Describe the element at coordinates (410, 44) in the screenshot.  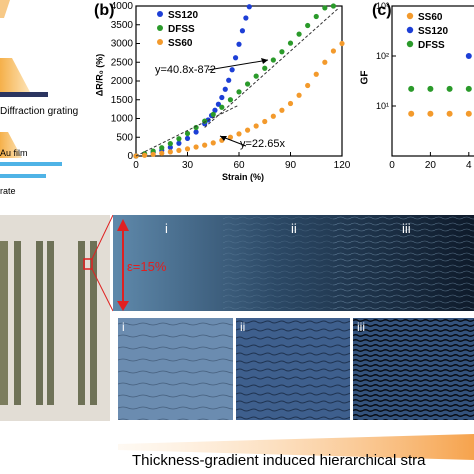
I see `legend-marker-dfss` at that location.